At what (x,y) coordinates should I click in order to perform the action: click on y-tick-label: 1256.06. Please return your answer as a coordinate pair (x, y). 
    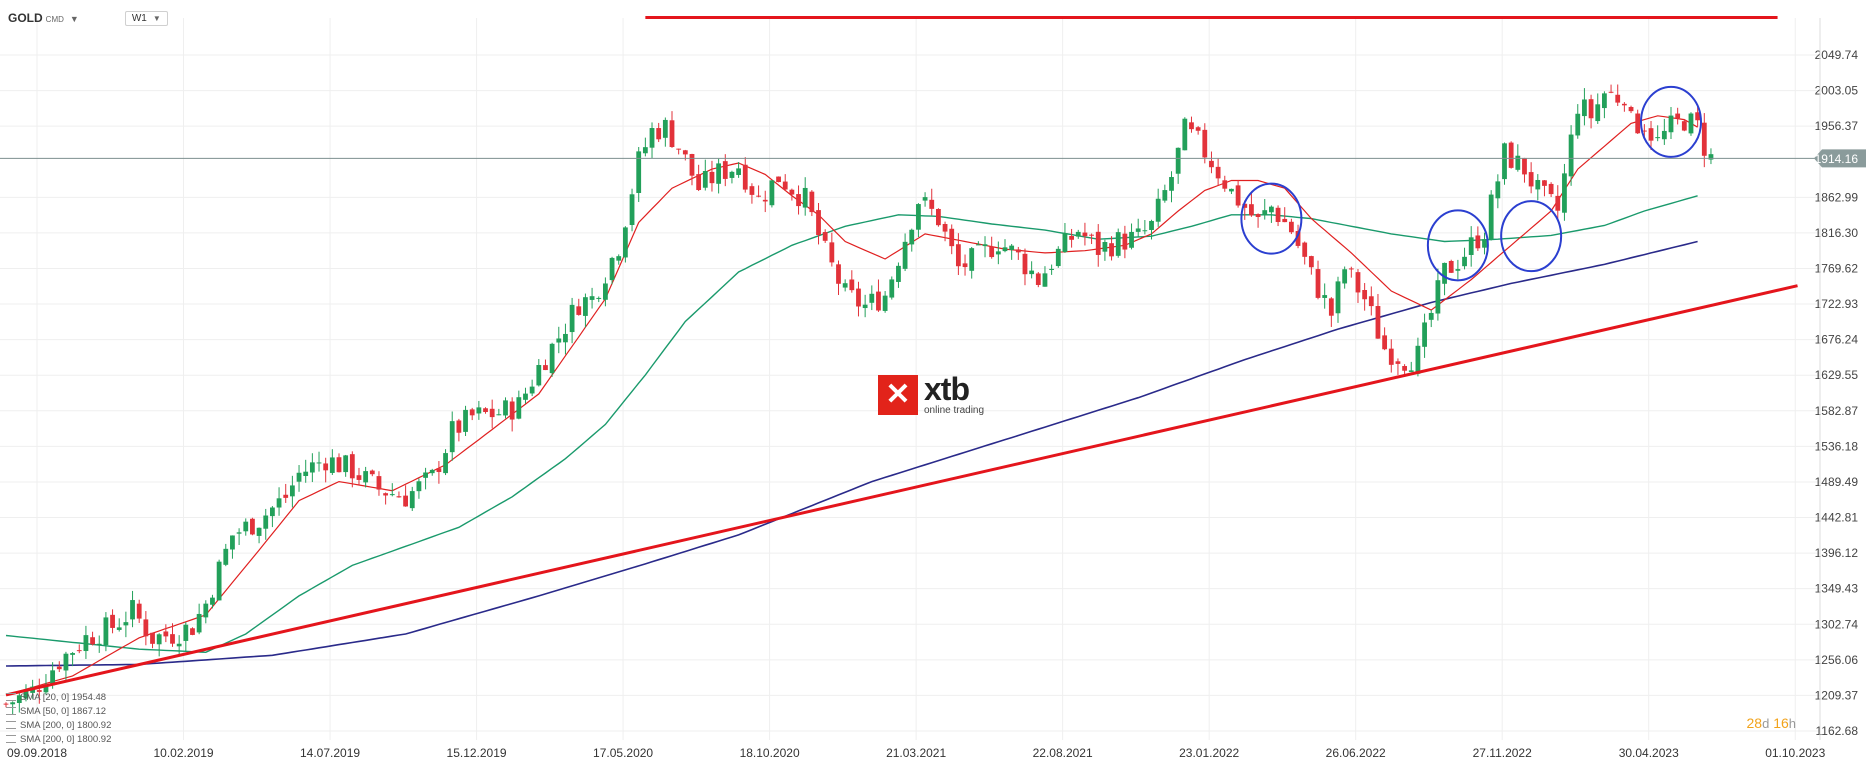
    Looking at the image, I should click on (1837, 660).